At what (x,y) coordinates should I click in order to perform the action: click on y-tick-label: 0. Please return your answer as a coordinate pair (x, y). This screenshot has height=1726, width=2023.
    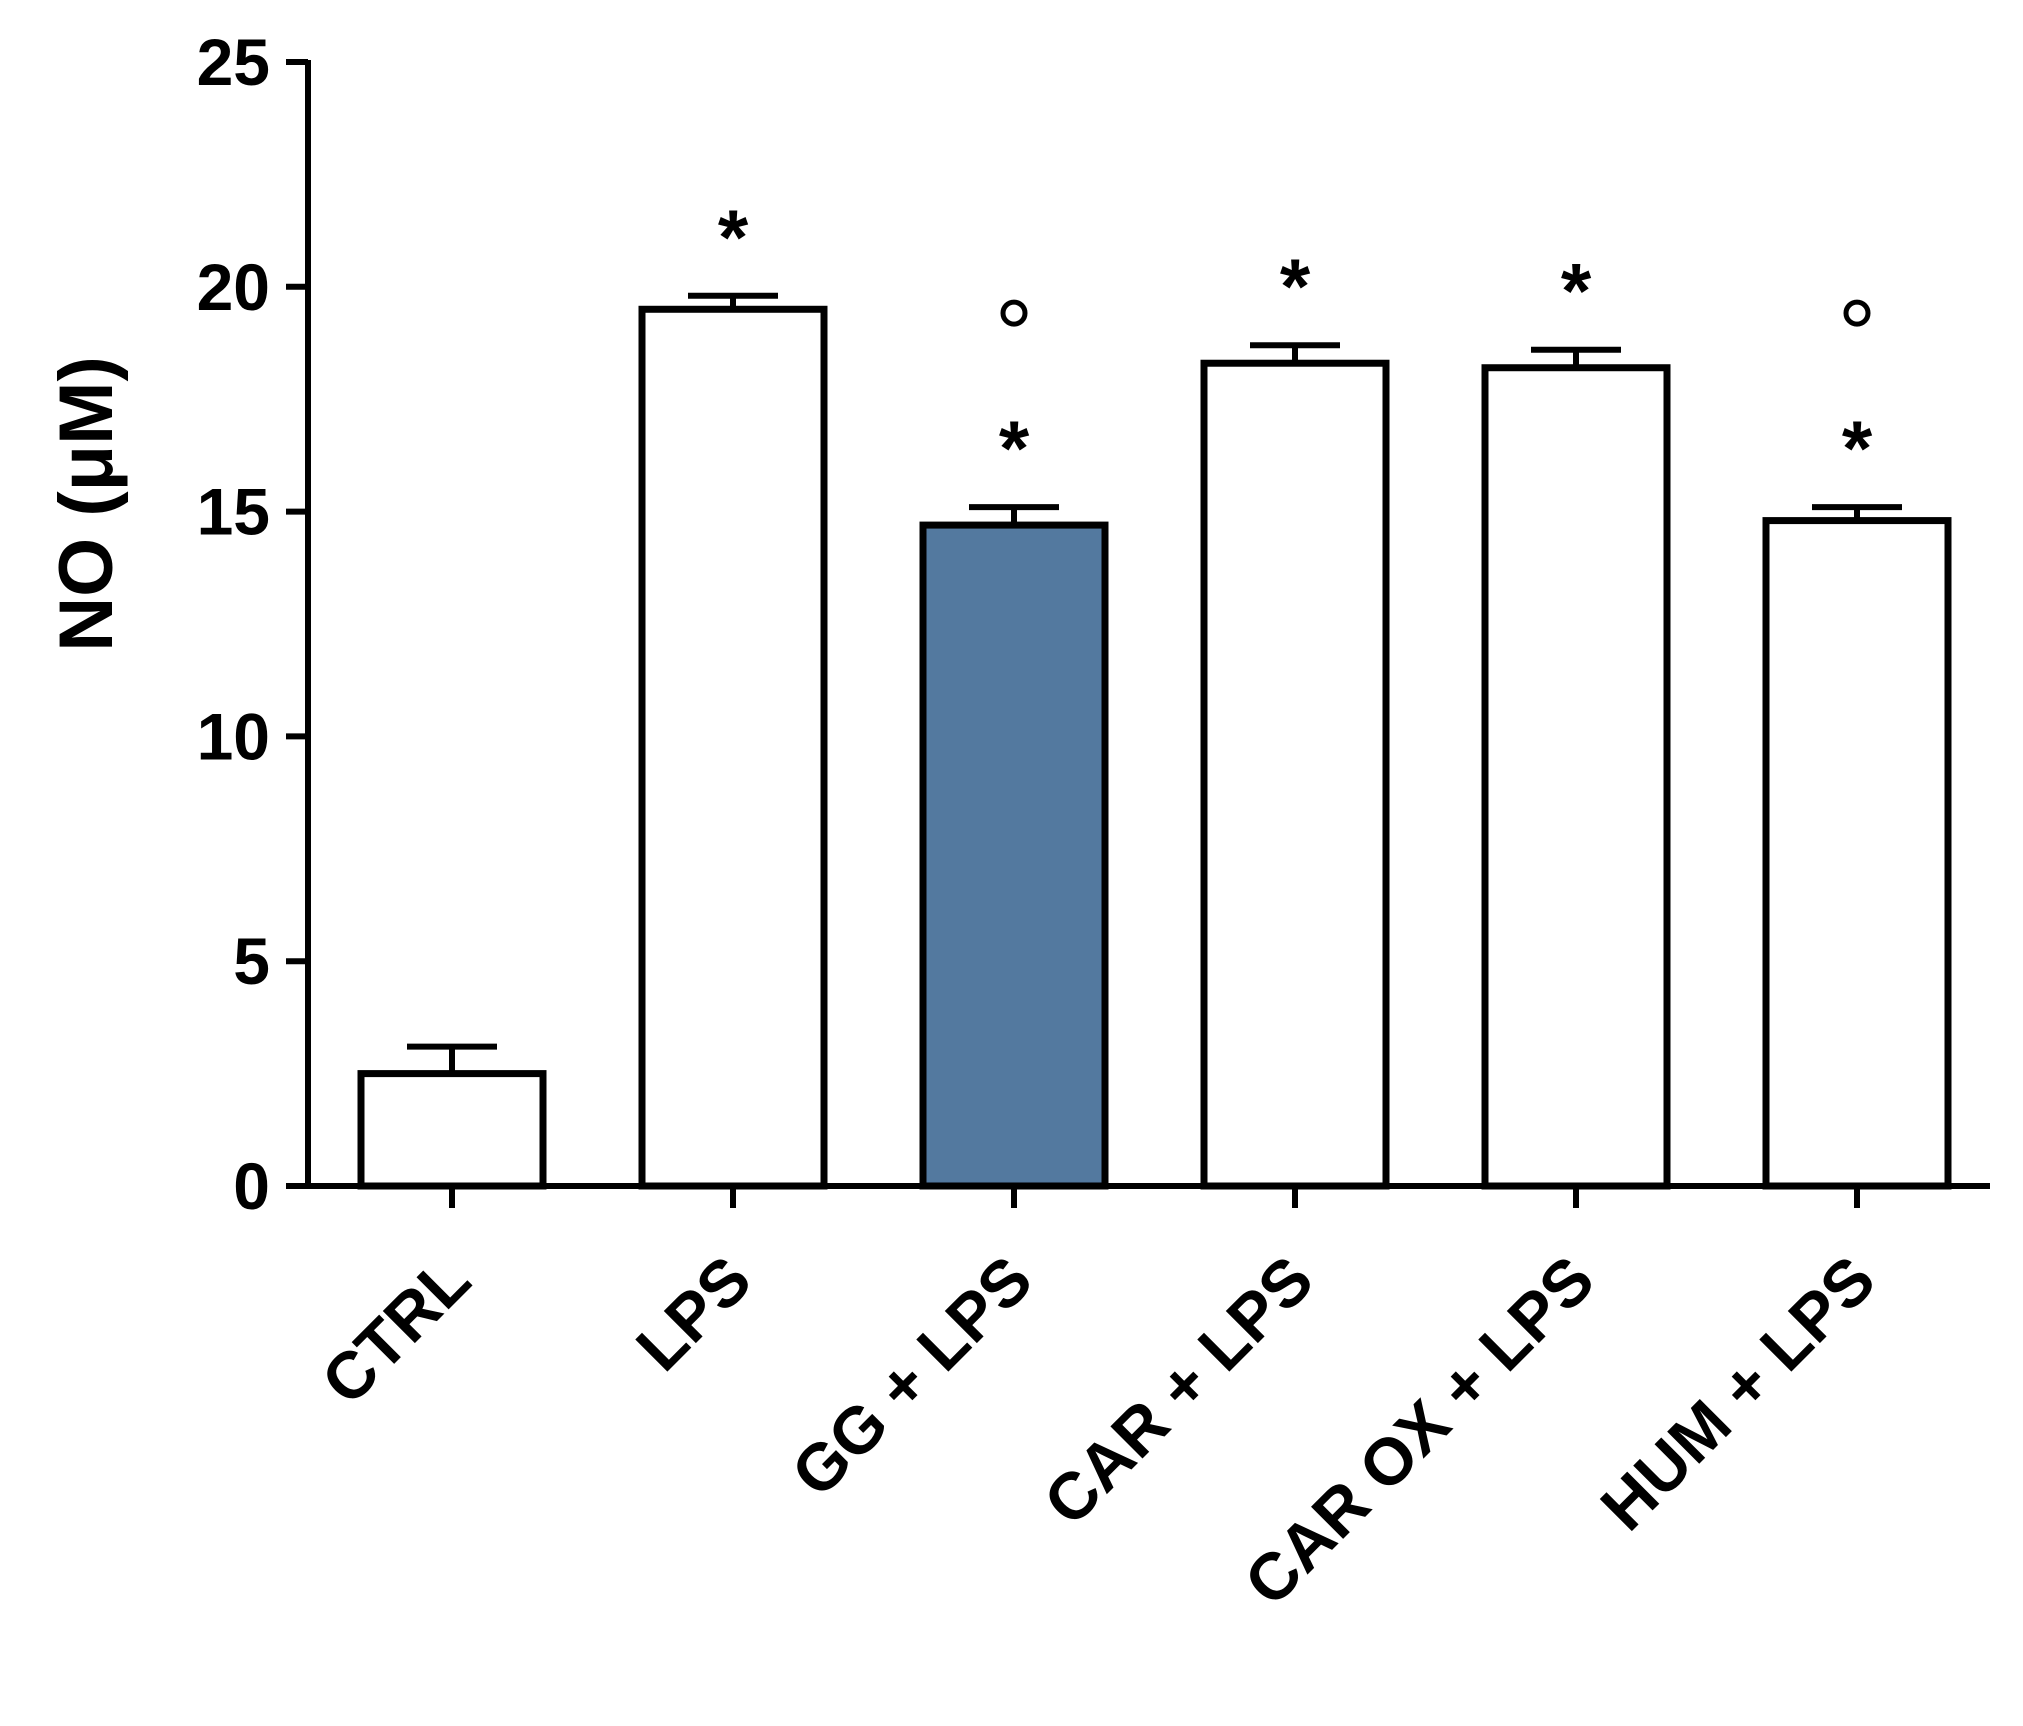
    Looking at the image, I should click on (251, 1186).